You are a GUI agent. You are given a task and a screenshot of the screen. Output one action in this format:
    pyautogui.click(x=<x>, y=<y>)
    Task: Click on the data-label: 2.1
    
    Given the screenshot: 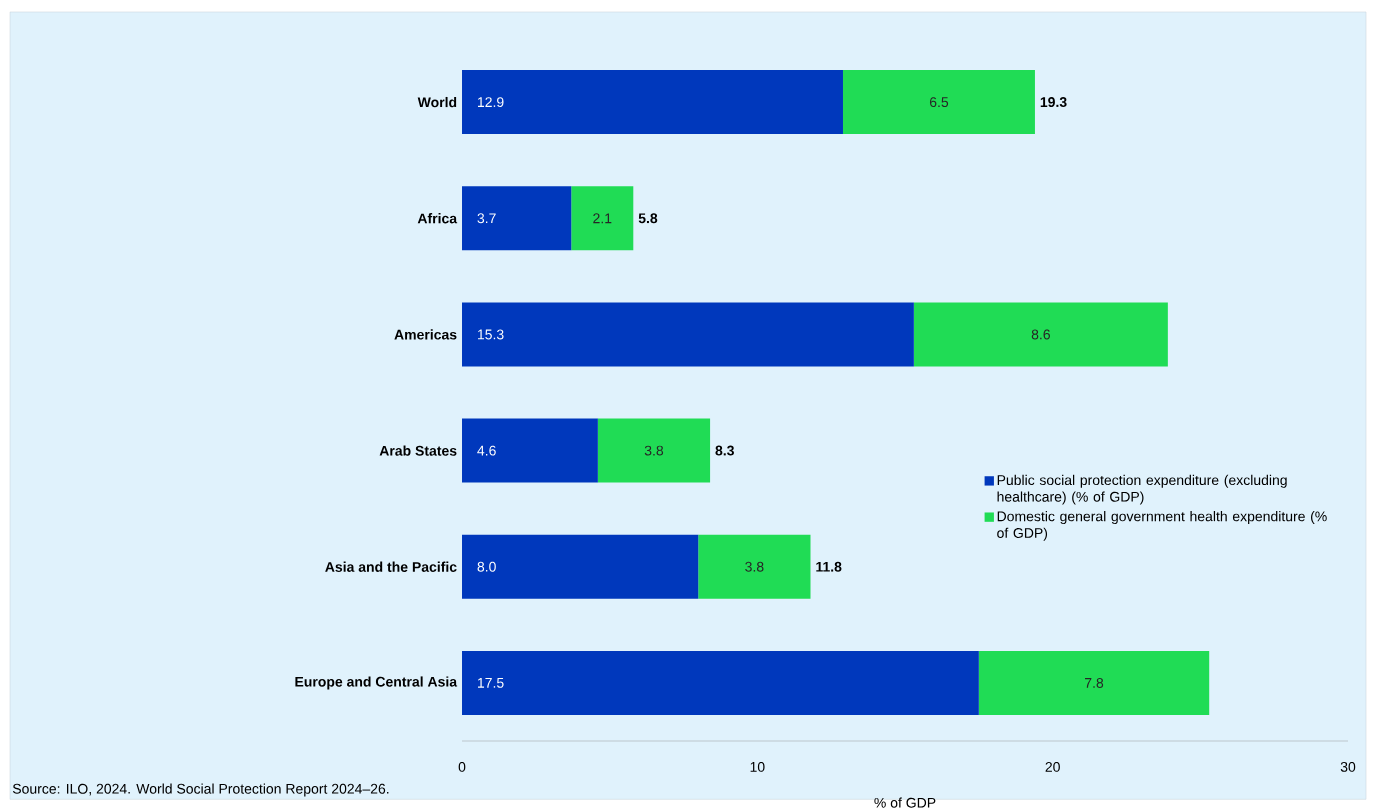 What is the action you would take?
    pyautogui.click(x=602, y=218)
    